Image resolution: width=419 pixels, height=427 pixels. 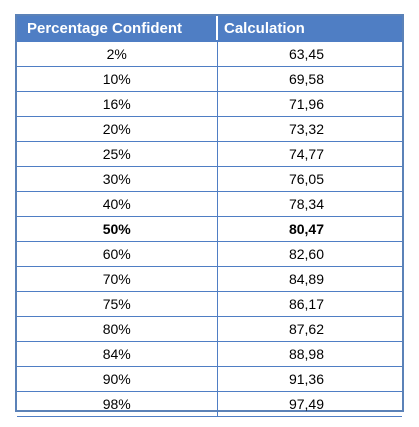 I want to click on table-row: 75% 86,17, so click(x=209, y=304).